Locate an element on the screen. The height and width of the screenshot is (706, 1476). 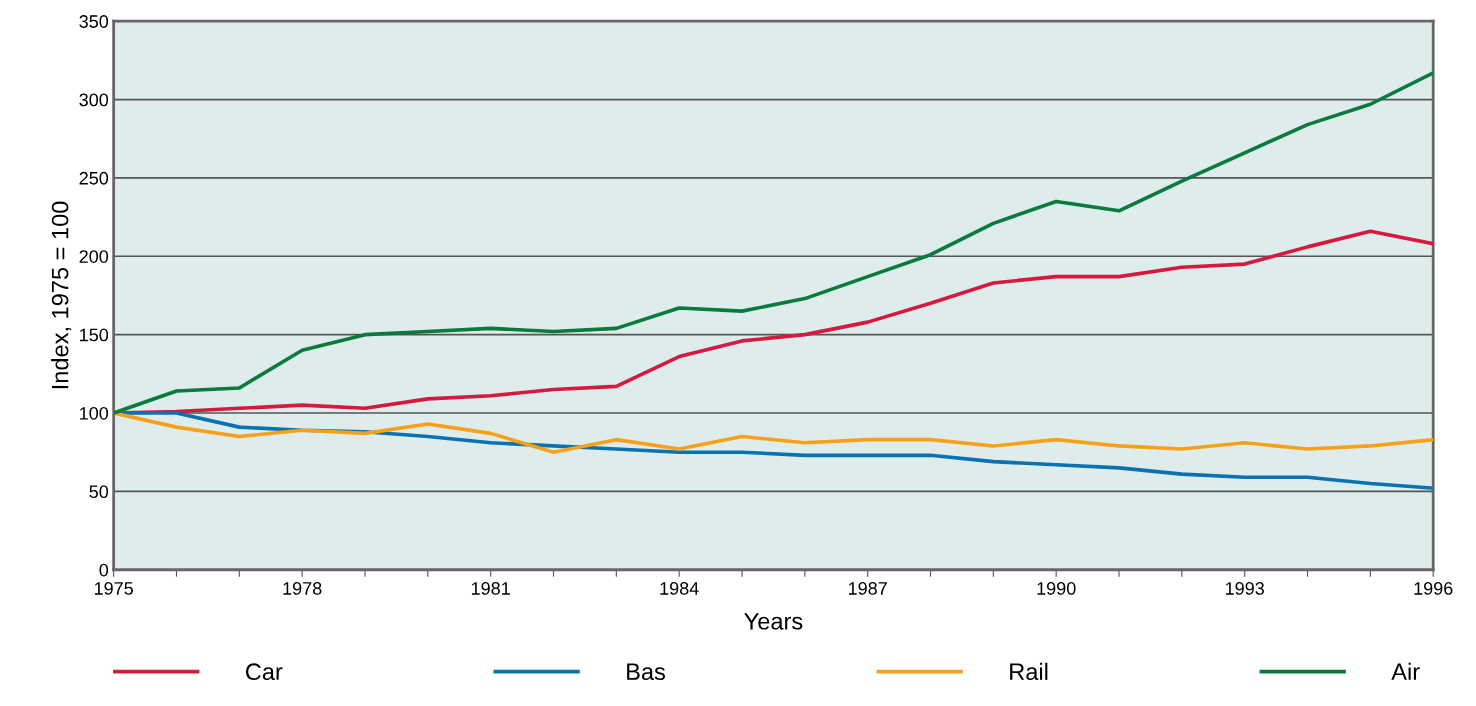
legend-label: Air is located at coordinates (1405, 671).